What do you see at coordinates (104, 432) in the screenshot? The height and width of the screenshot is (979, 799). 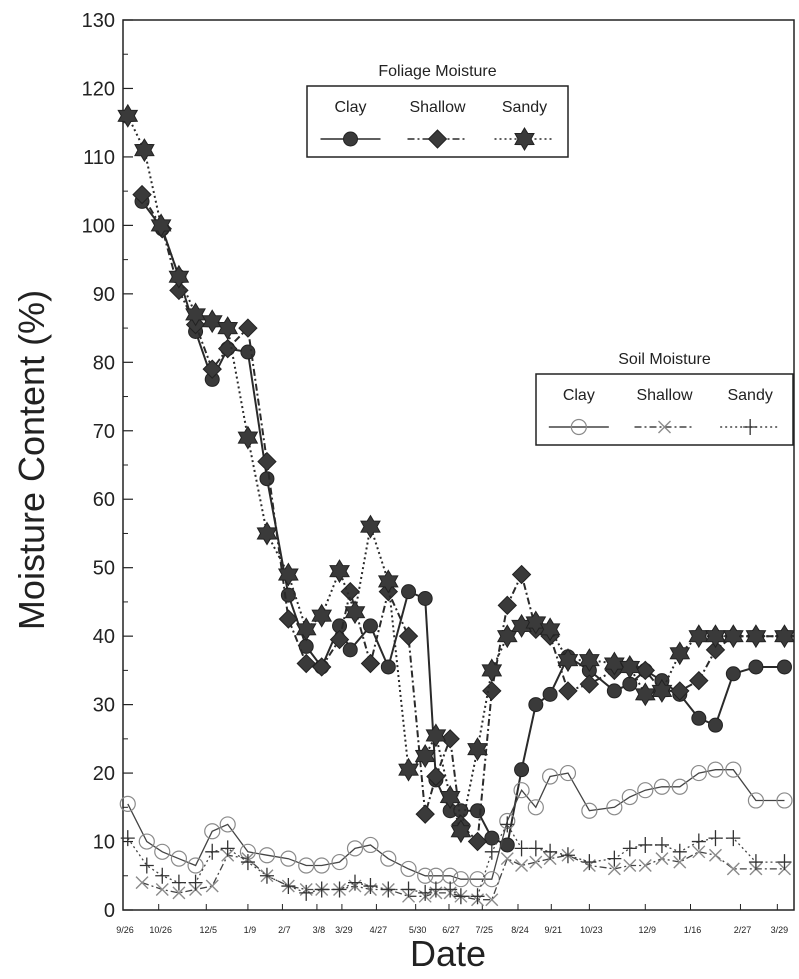 I see `y-tick-label: 70` at bounding box center [104, 432].